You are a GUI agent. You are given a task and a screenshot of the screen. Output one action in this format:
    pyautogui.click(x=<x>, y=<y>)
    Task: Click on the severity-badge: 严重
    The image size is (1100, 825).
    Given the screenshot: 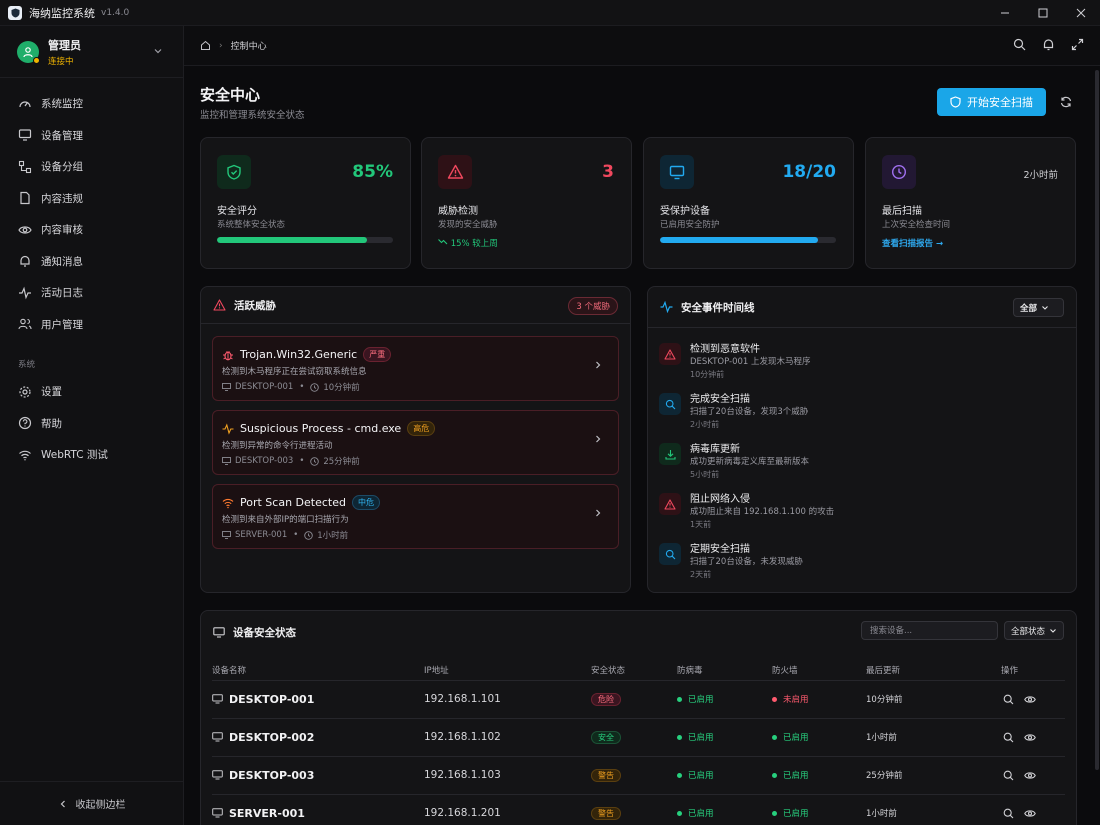 What is the action you would take?
    pyautogui.click(x=377, y=354)
    